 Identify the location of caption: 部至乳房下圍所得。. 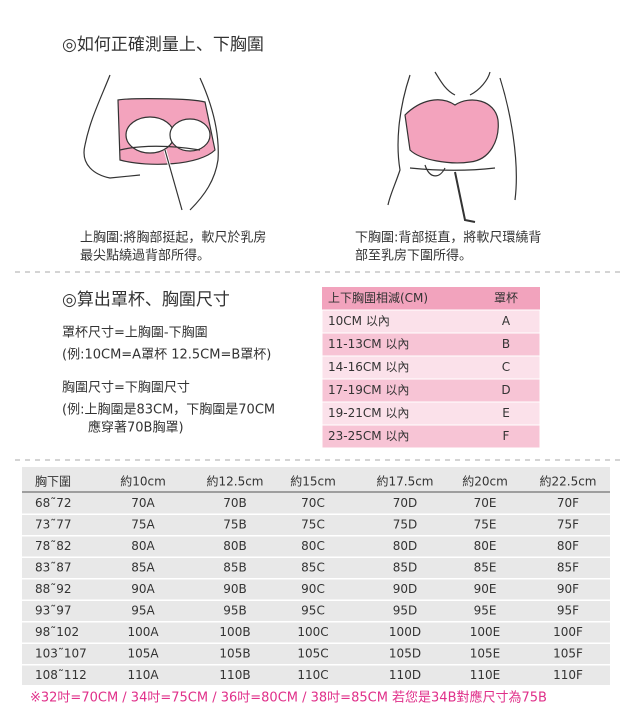
(413, 256).